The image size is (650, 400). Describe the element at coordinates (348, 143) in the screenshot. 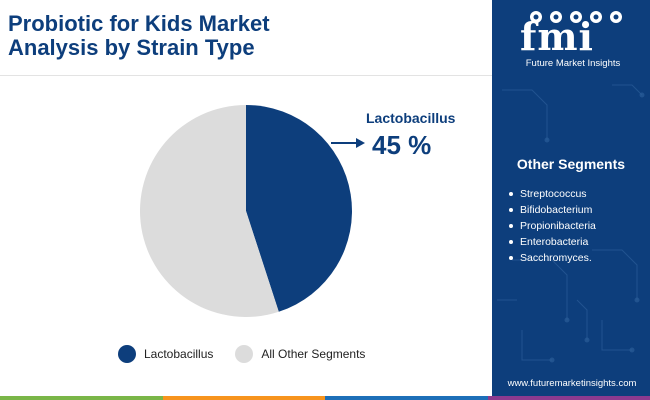

I see `callout-arrow` at that location.